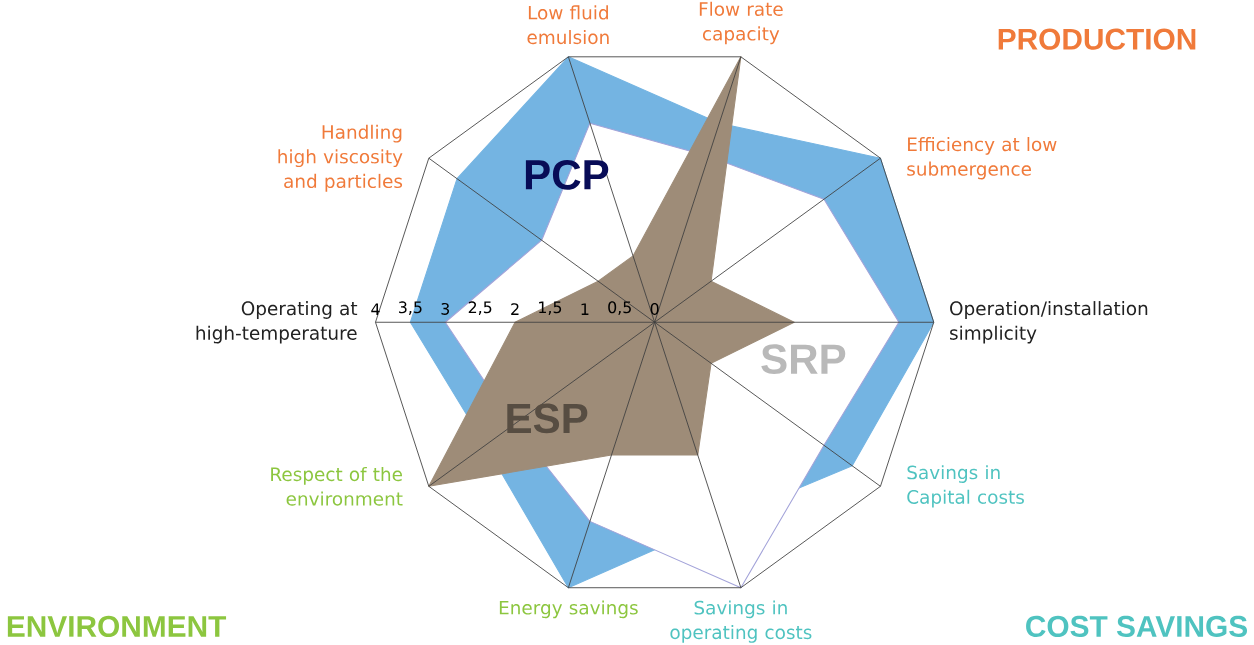 The height and width of the screenshot is (645, 1254). I want to click on spoke-label: Efficiency at low submergence, so click(982, 158).